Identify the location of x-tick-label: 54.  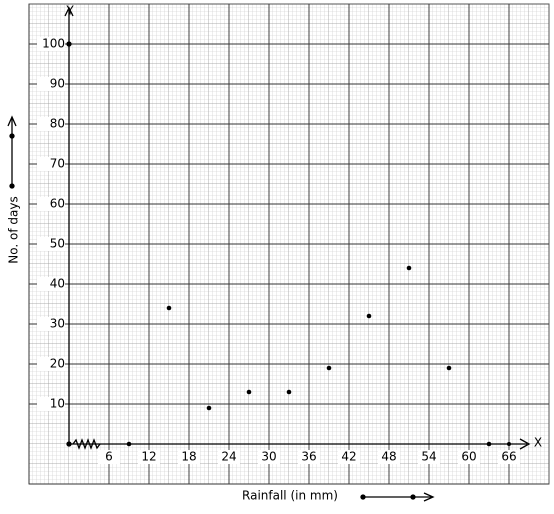
(428, 457).